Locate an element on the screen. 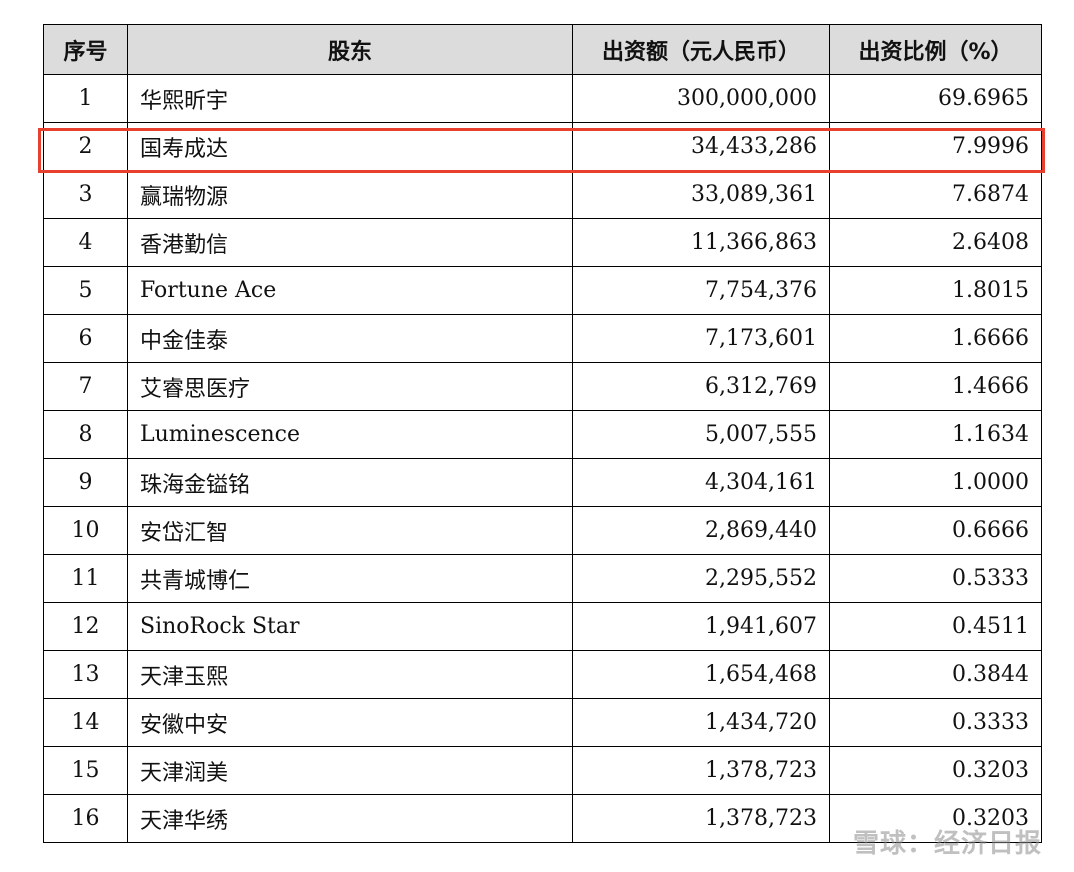  table-header-row: 序号 股东 出资额（元人民币） 出资比例（%） is located at coordinates (542, 49).